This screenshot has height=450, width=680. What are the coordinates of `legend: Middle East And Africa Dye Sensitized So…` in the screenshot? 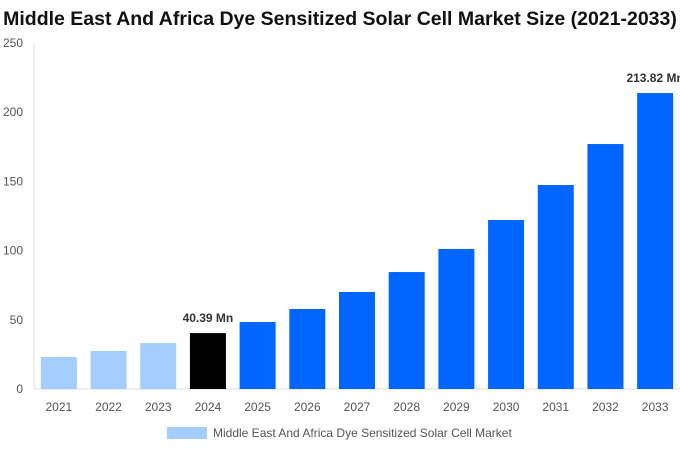 It's located at (339, 433).